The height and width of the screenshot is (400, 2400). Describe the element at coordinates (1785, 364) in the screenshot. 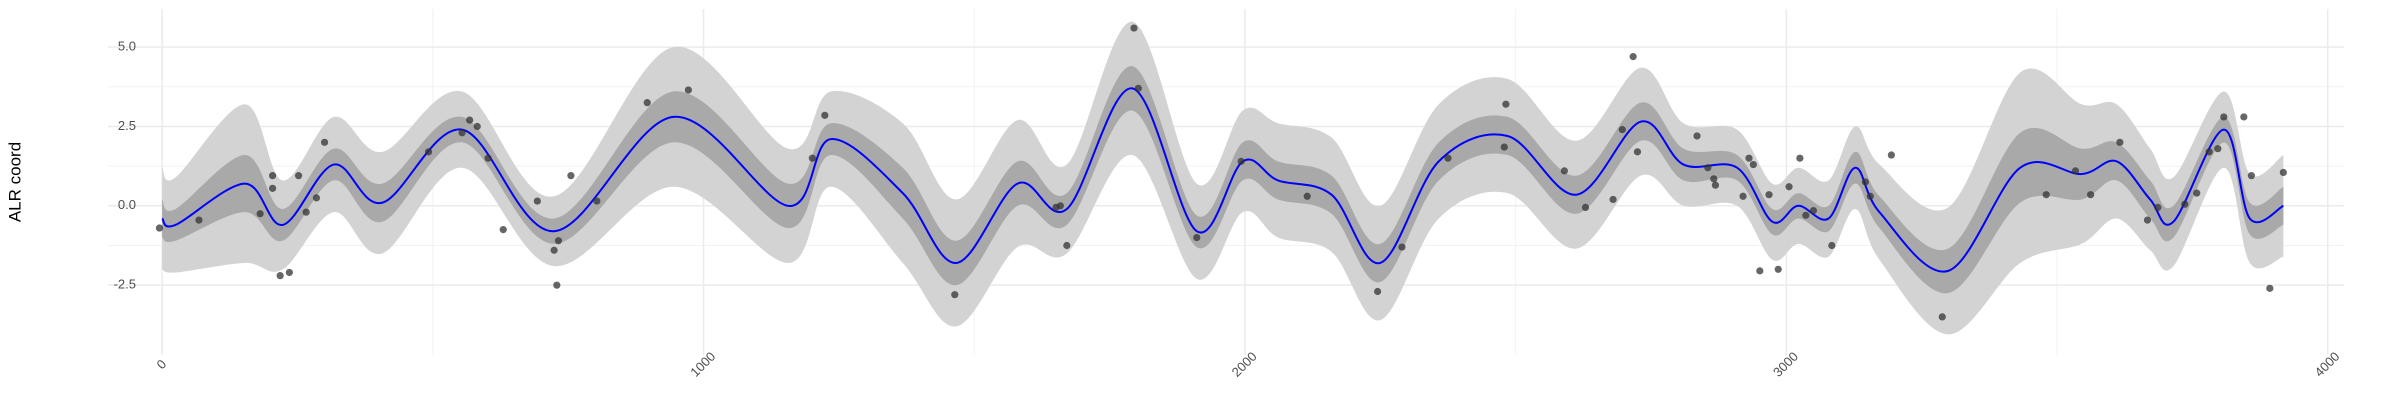

I see `x-tick-label: 3000` at that location.